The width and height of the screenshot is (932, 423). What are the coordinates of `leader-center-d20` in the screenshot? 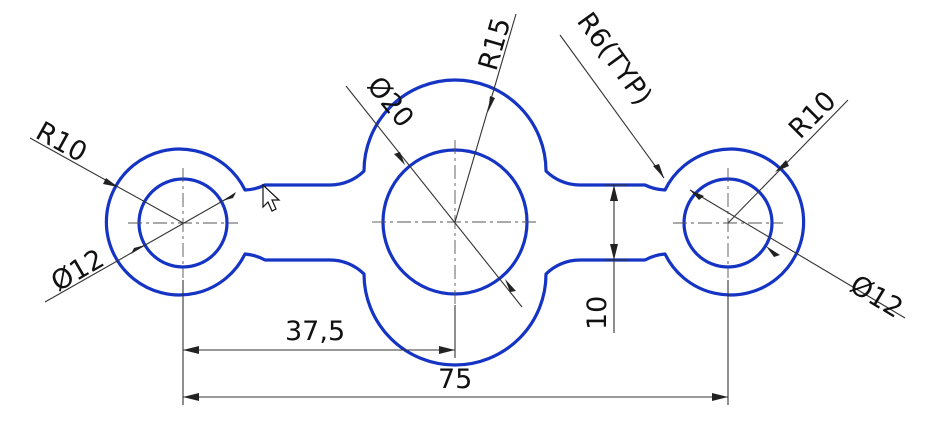 It's located at (434, 196).